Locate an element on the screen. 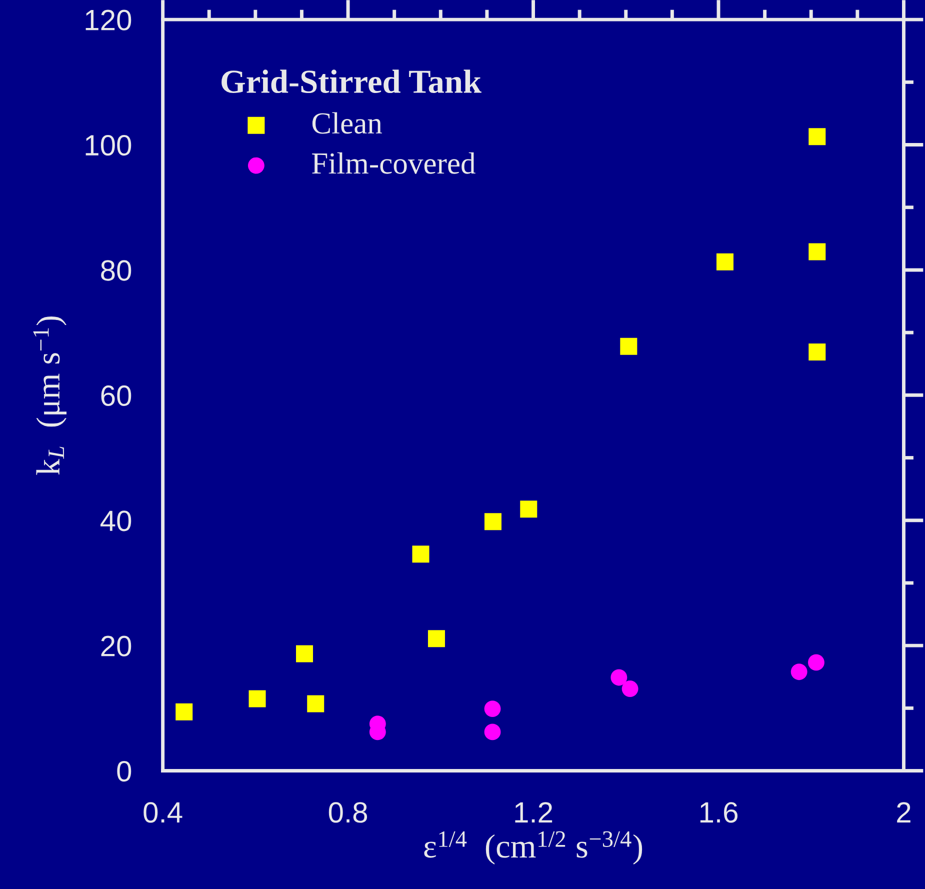 The image size is (925, 889). x-tick-label: 1.6 is located at coordinates (719, 812).